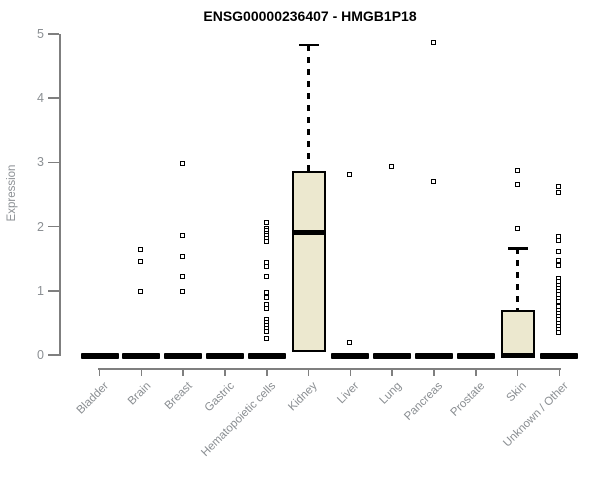  I want to click on y-axis-line, so click(60, 195).